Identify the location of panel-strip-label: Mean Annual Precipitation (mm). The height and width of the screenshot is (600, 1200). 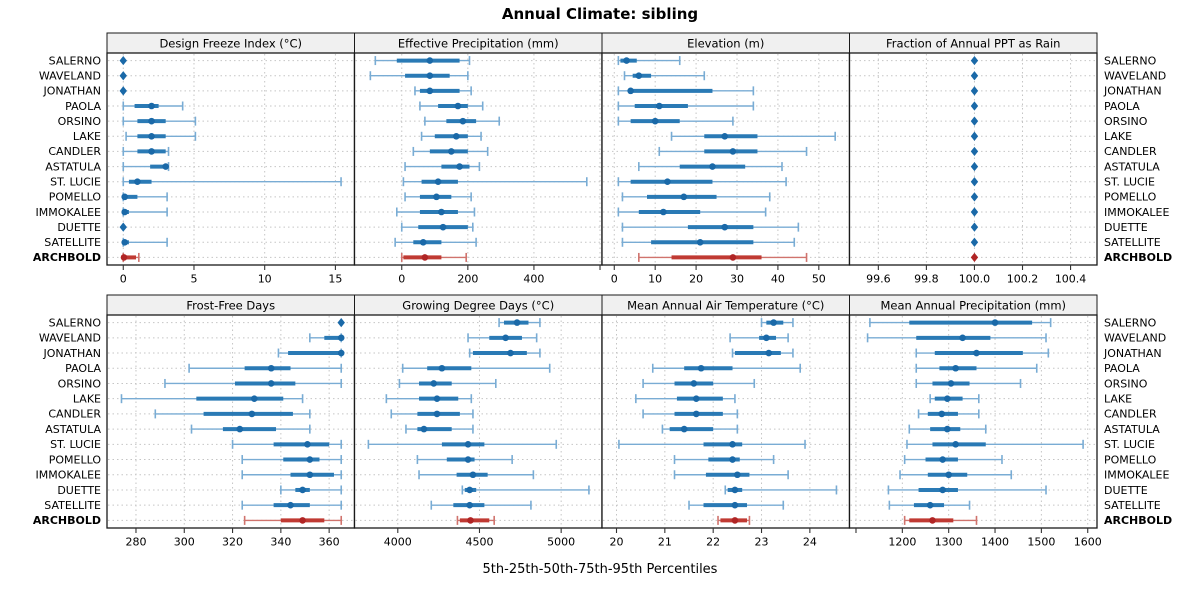
(973, 306).